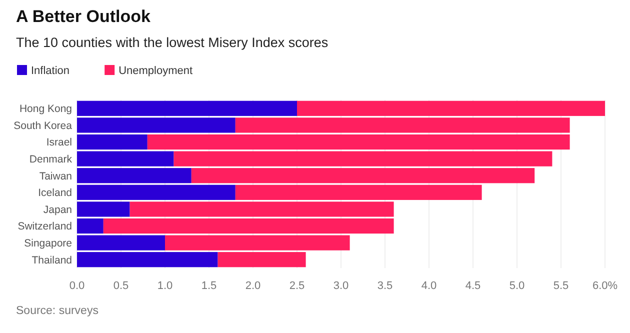 The image size is (630, 333). What do you see at coordinates (55, 193) in the screenshot?
I see `y-tick-label: Iceland` at bounding box center [55, 193].